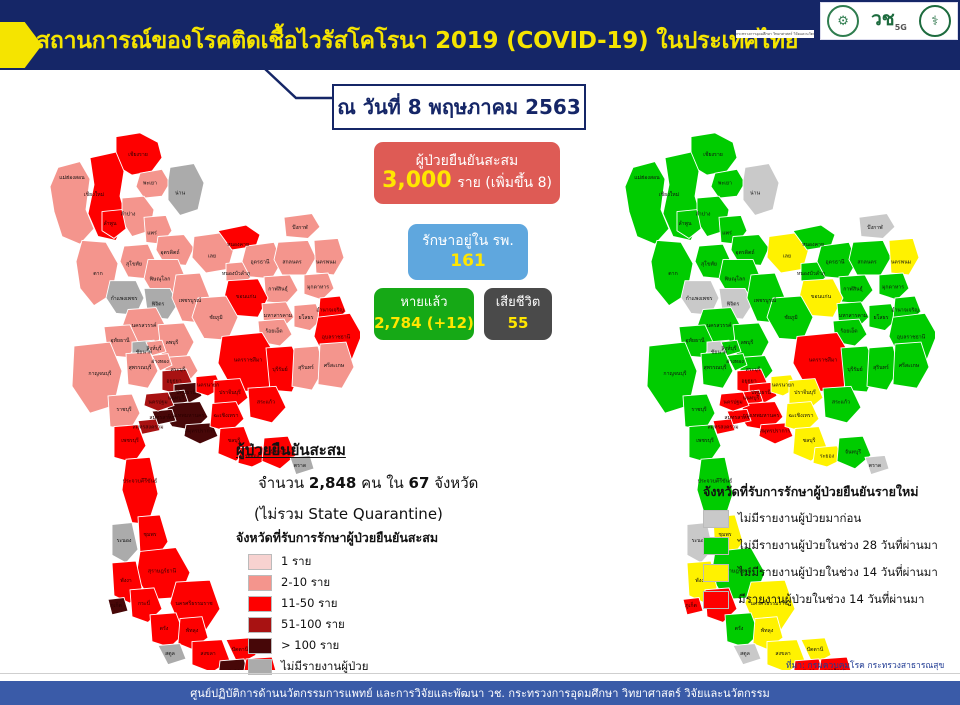  What do you see at coordinates (716, 519) in the screenshot?
I see `legend-new-cases-item-swatch` at bounding box center [716, 519].